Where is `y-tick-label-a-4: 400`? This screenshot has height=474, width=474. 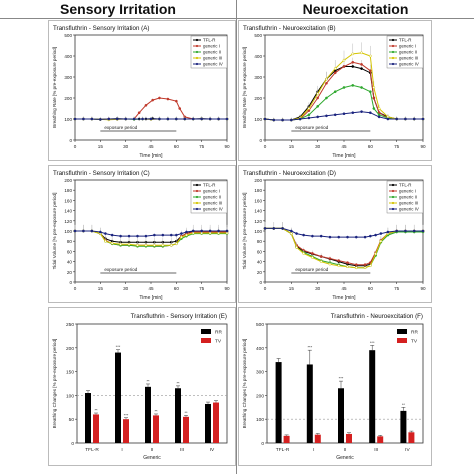 y-tick-label-a-4: 400 is located at coordinates (68, 56).